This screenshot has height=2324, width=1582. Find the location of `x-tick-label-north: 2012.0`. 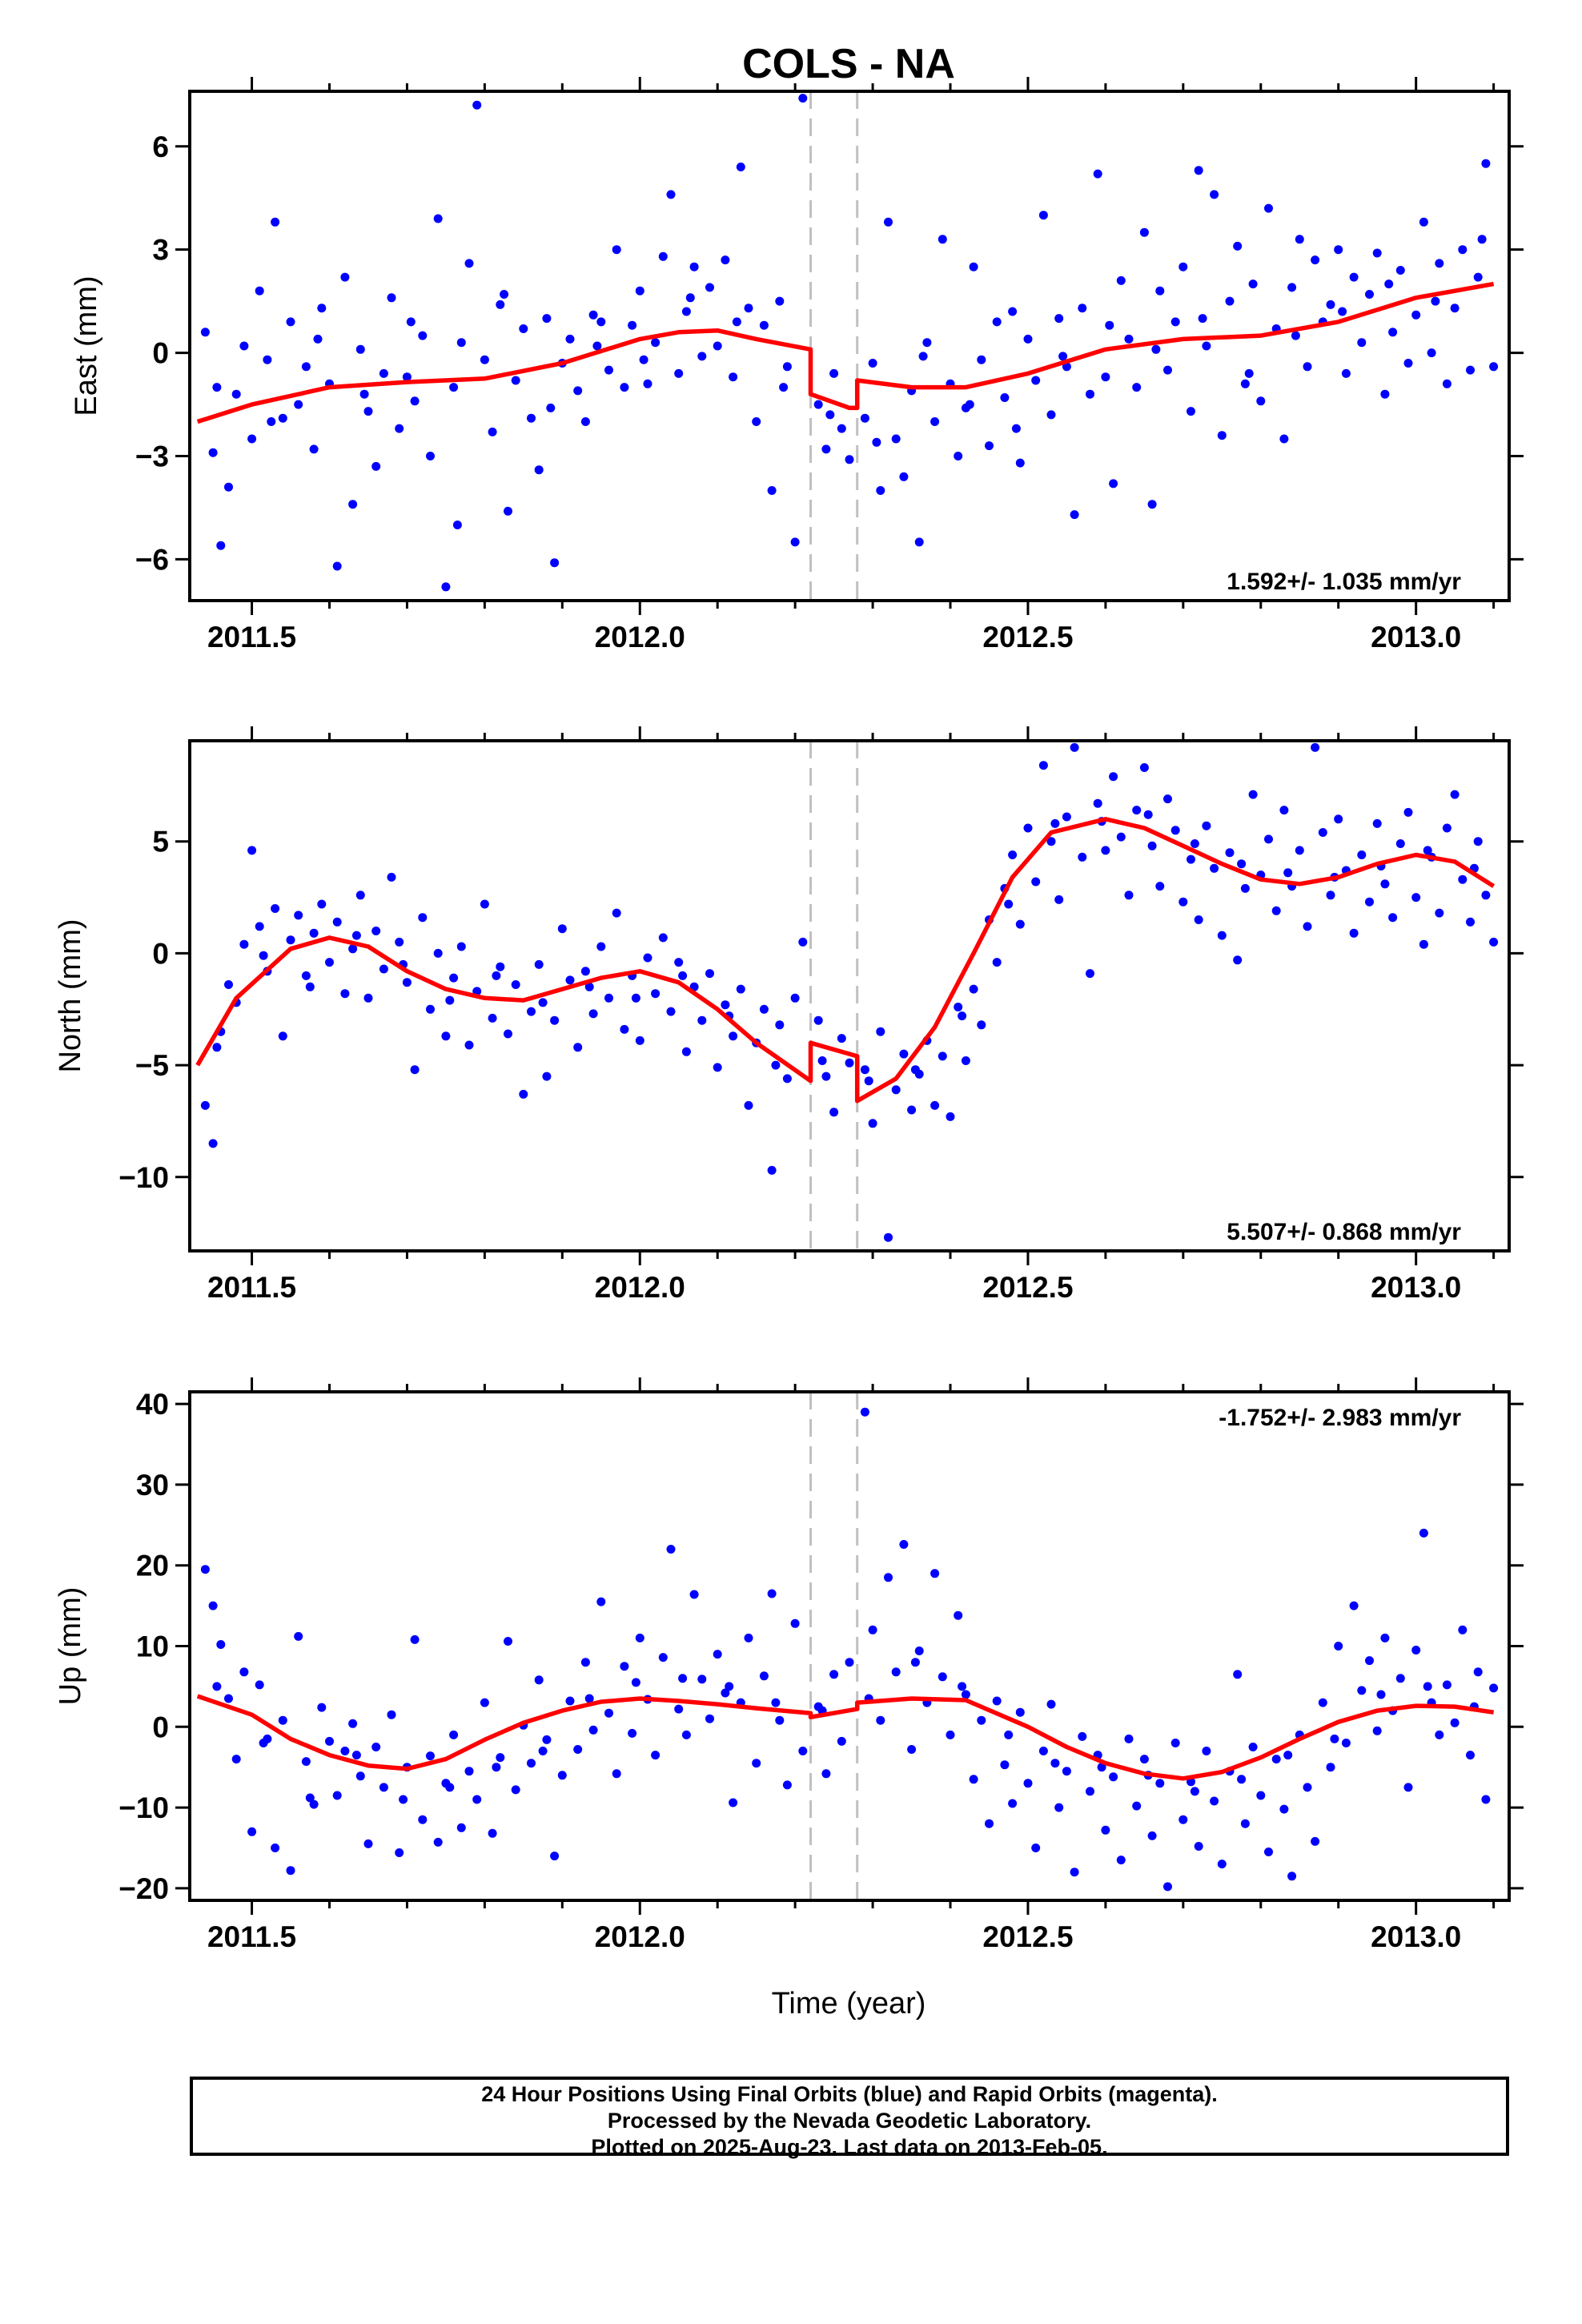

x-tick-label-north: 2012.0 is located at coordinates (640, 1287).